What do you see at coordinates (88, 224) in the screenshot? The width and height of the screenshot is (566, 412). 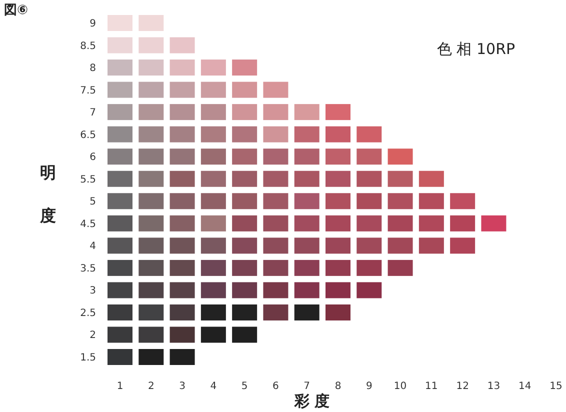 I see `y-tick-label: 4.5` at bounding box center [88, 224].